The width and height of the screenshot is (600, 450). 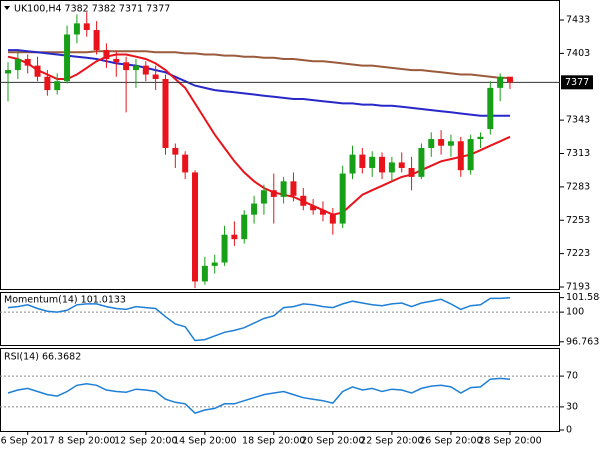 I want to click on y-tick-label: 7403, so click(x=578, y=53).